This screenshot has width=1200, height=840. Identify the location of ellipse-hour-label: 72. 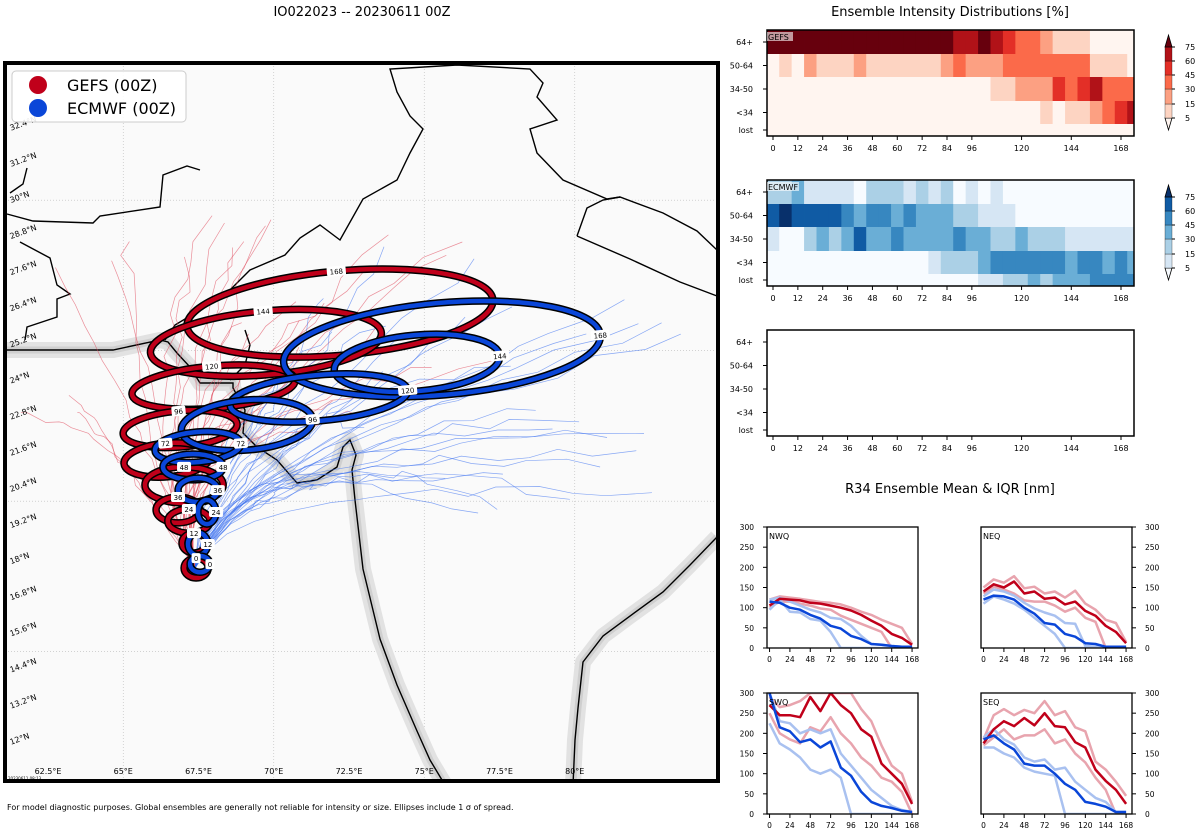
(241, 444).